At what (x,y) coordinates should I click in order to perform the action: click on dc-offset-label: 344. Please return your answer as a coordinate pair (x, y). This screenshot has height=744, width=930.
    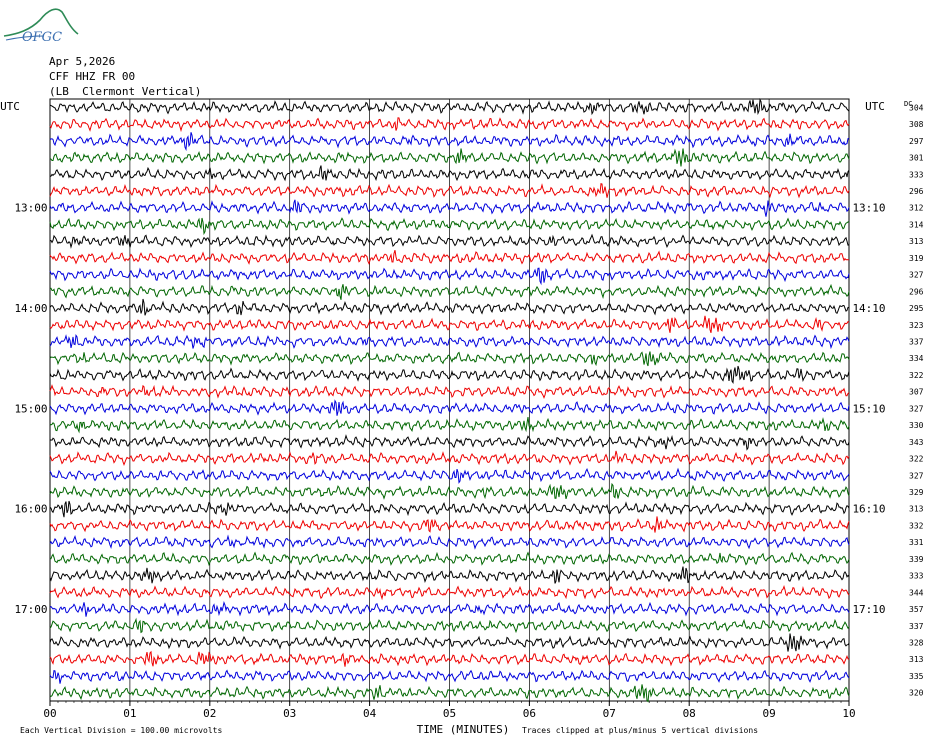
    Looking at the image, I should click on (916, 592).